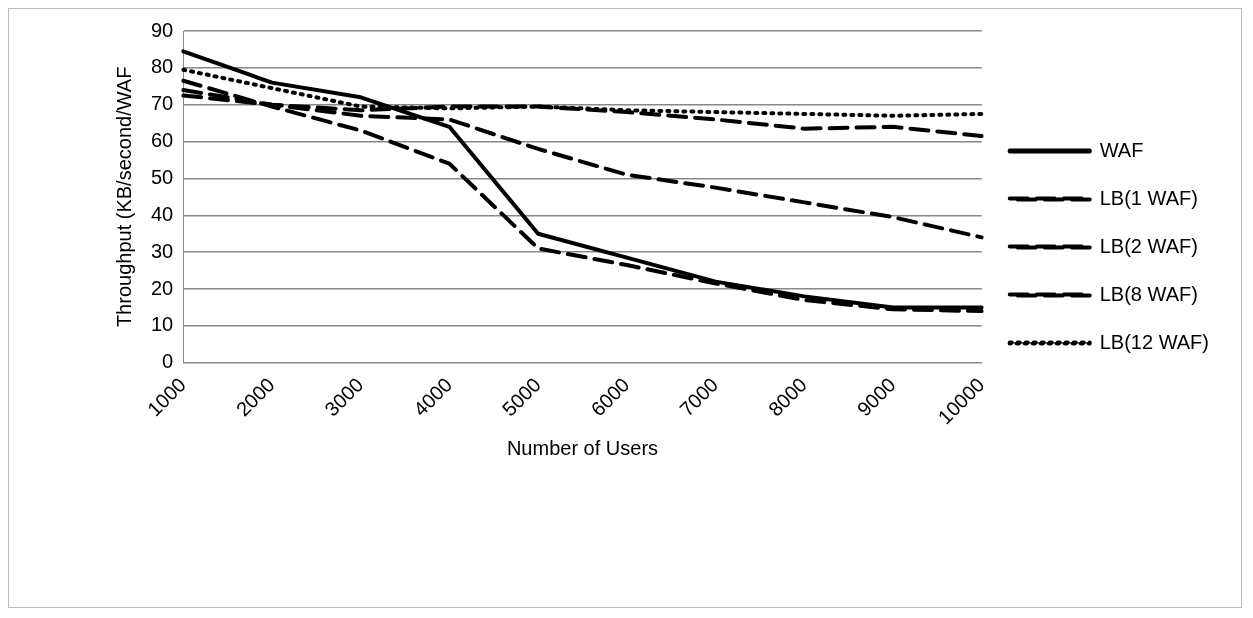  Describe the element at coordinates (162, 250) in the screenshot. I see `y-tick-label: 30` at that location.